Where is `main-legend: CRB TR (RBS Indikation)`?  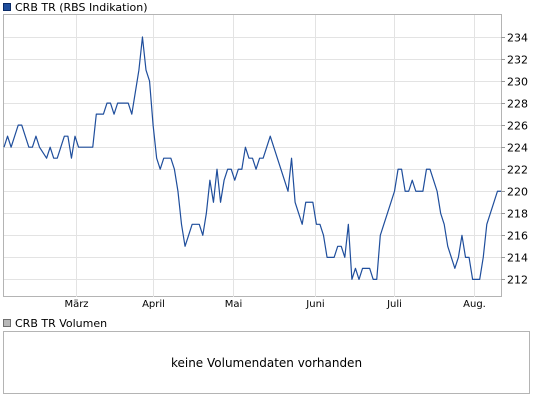 main-legend: CRB TR (RBS Indikation) is located at coordinates (75, 7).